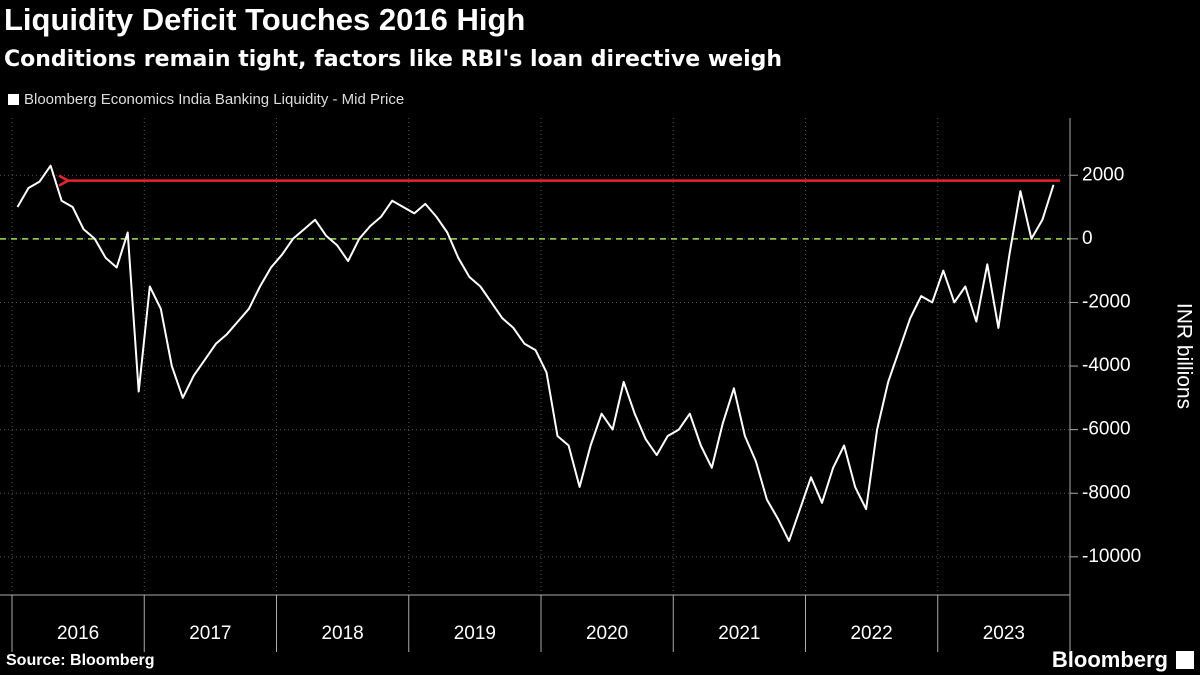 The height and width of the screenshot is (675, 1200). I want to click on x-tick-label: 2016, so click(78, 633).